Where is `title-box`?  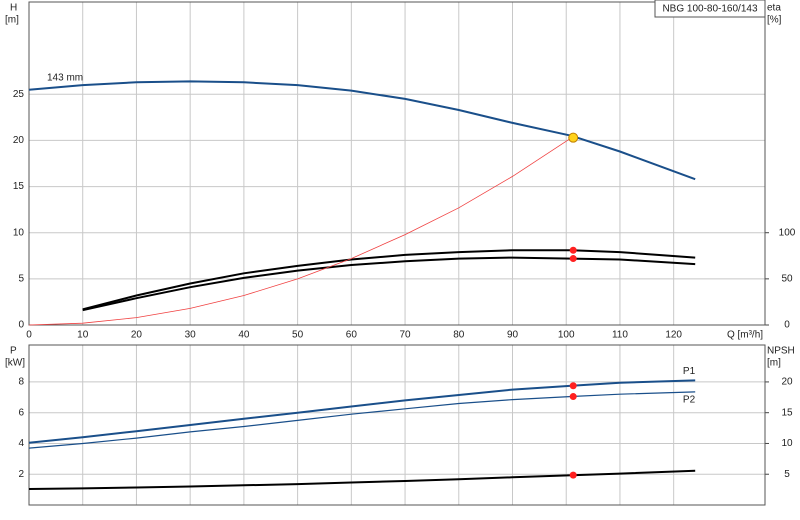 title-box is located at coordinates (710, 9).